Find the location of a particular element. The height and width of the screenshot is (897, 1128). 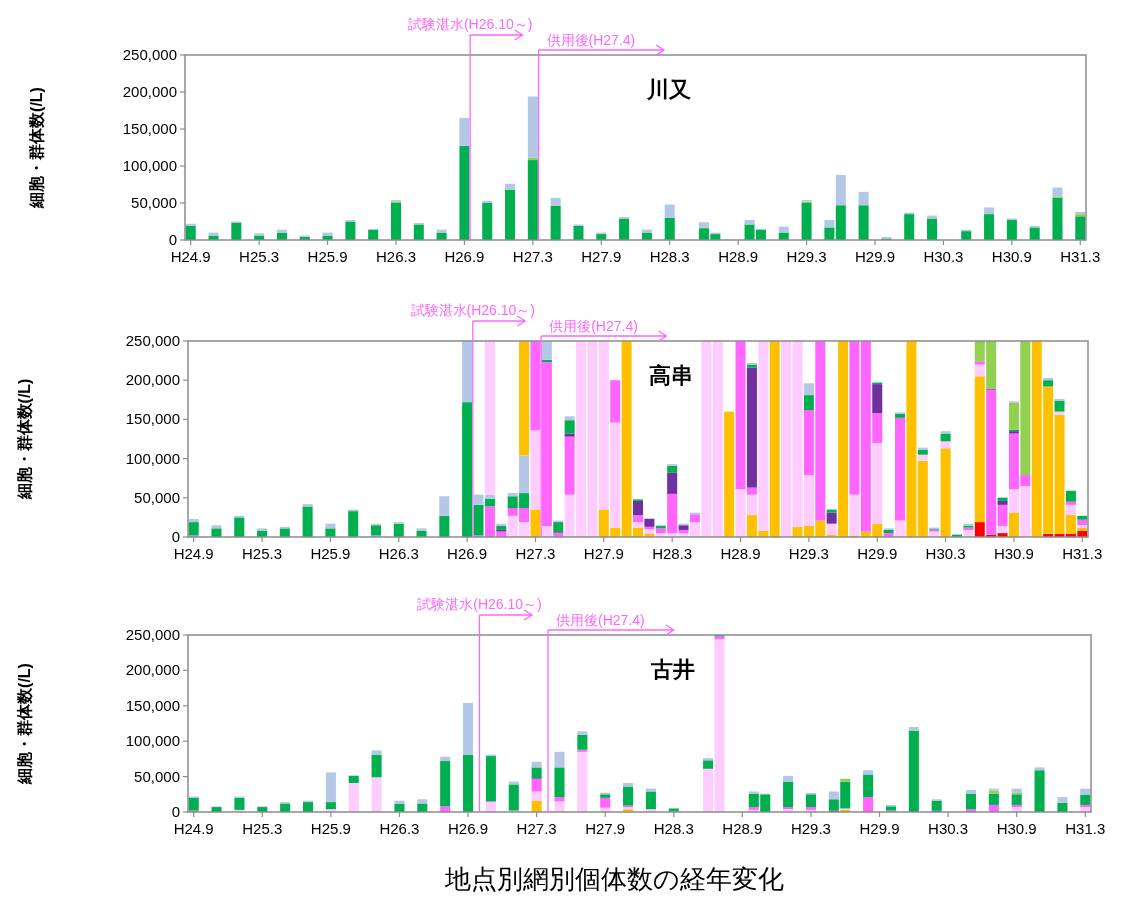

text: 高串 is located at coordinates (671, 375).